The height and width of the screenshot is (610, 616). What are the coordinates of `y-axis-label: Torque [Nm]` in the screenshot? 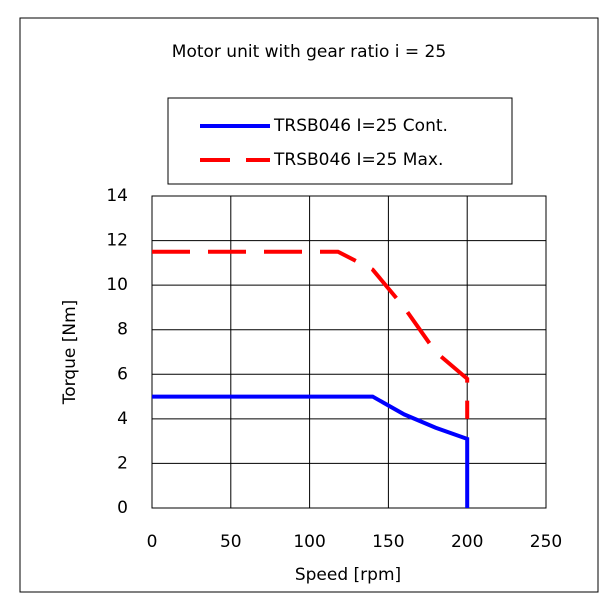 It's located at (70, 353).